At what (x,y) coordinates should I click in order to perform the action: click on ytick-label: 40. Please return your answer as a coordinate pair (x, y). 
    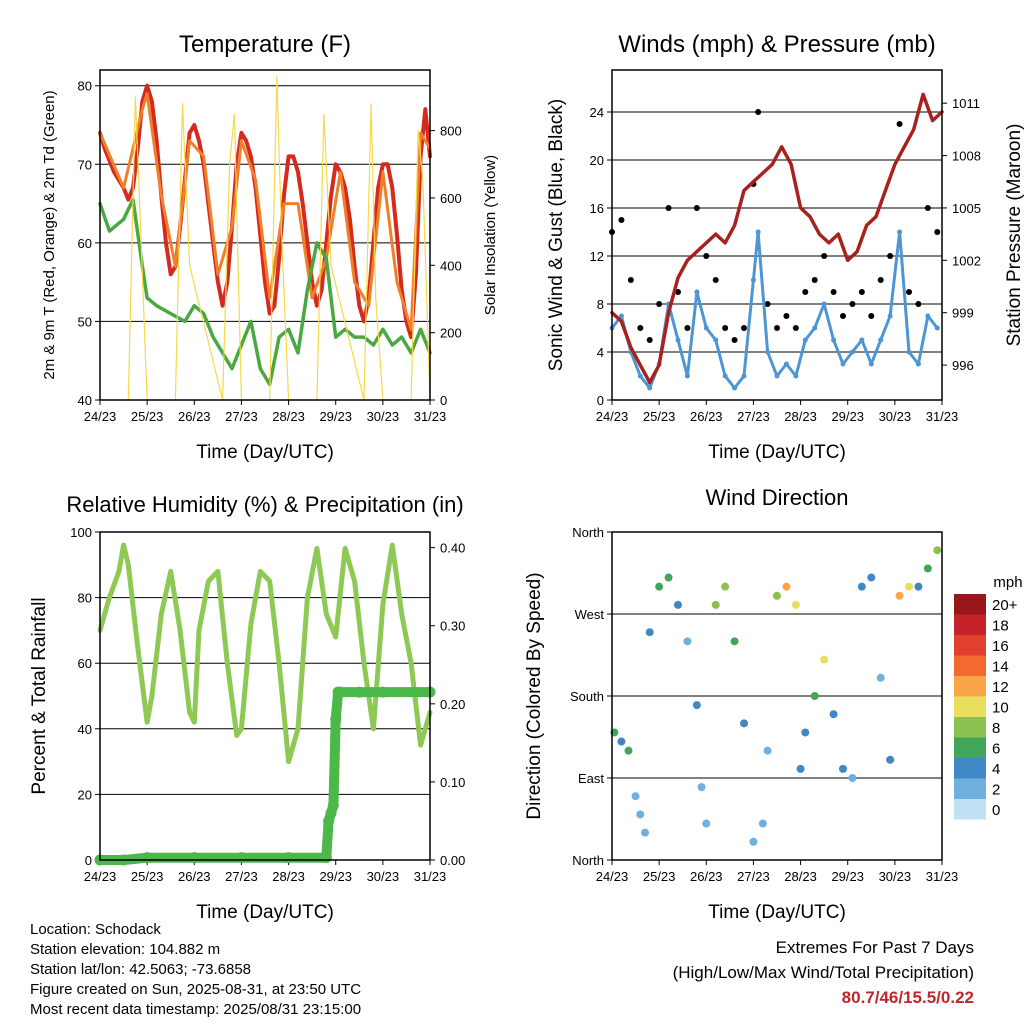
    Looking at the image, I should click on (85, 729).